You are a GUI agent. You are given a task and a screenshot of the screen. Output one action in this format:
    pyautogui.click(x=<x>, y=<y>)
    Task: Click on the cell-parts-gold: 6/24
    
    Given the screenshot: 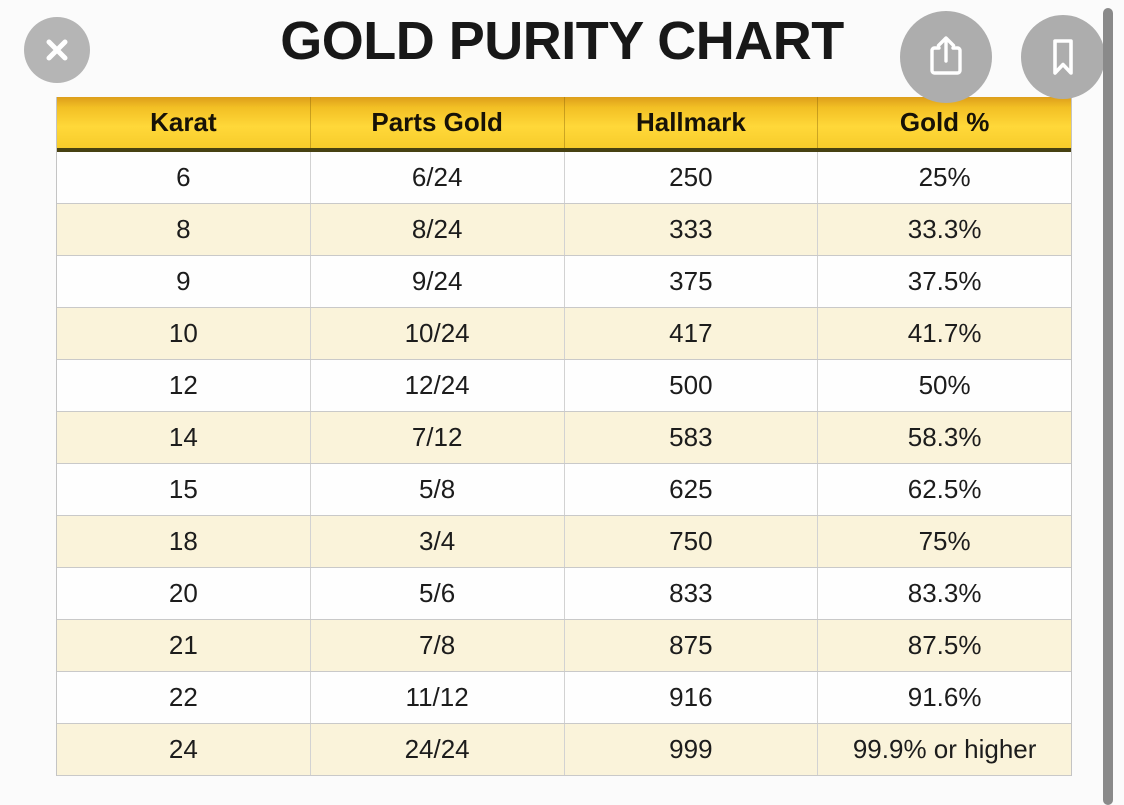 What is the action you would take?
    pyautogui.click(x=436, y=177)
    